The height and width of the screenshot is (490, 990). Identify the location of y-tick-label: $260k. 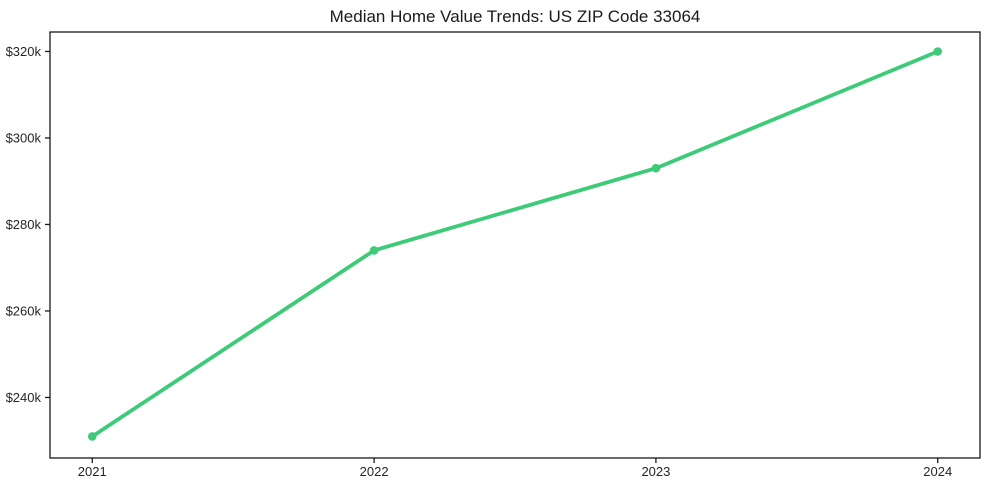
(24, 310).